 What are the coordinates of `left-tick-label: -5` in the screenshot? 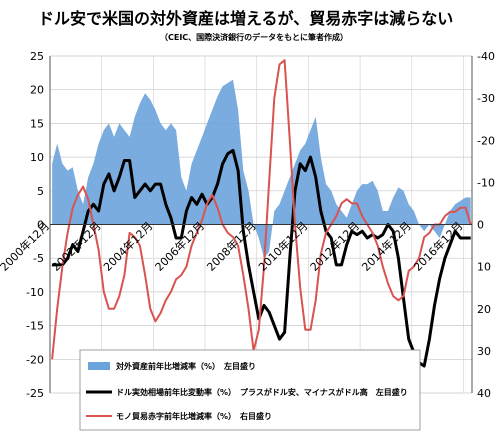 It's located at (38, 258).